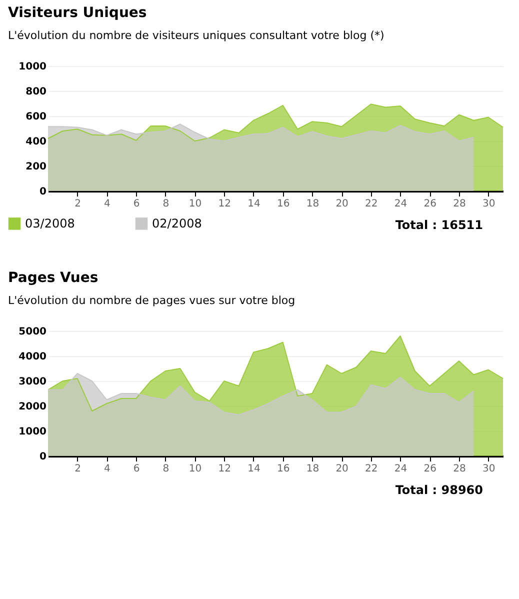 This screenshot has height=599, width=519. What do you see at coordinates (36, 142) in the screenshot?
I see `y-tick-label: 400` at bounding box center [36, 142].